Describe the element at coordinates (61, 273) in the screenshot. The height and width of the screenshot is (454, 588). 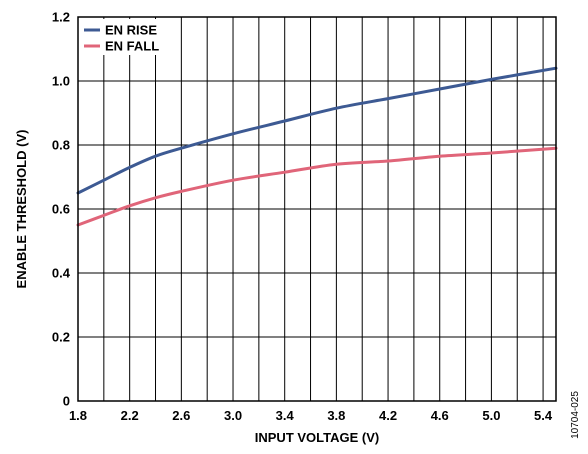
I see `y-tick-label: 0.4` at that location.